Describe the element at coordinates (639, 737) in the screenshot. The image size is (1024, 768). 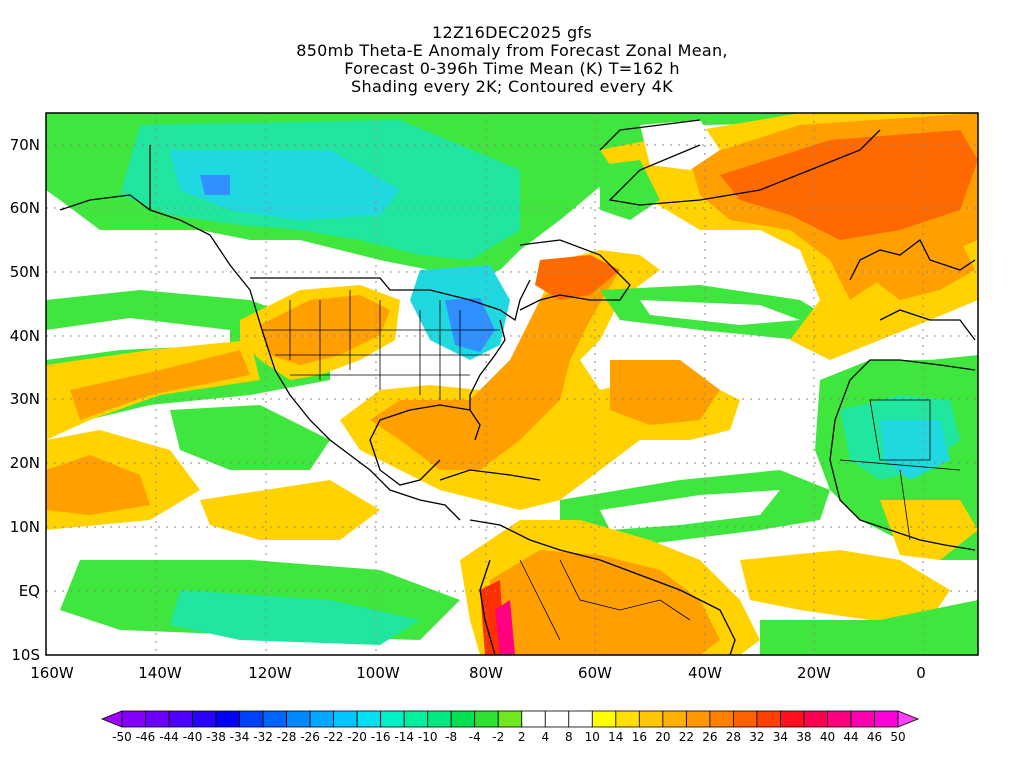
I see `colorbar-label: 16` at that location.